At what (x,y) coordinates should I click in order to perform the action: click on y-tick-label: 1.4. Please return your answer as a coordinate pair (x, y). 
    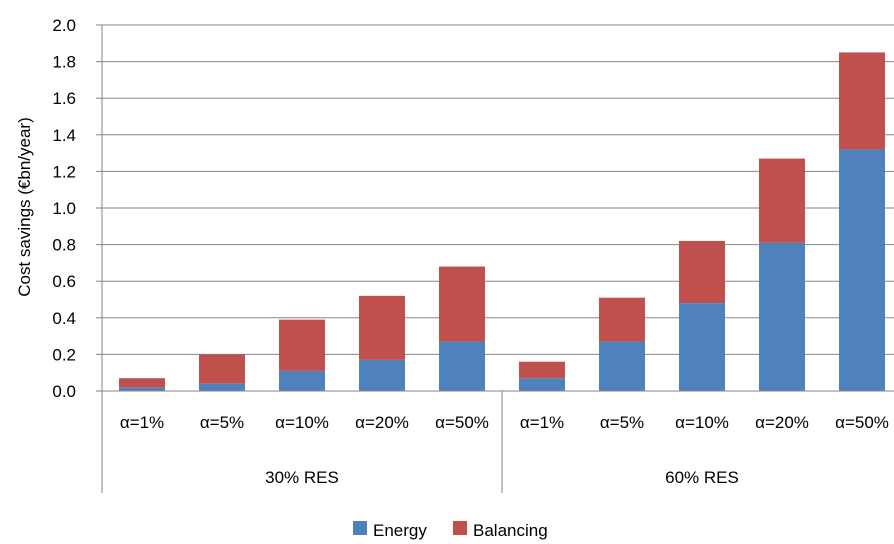
    Looking at the image, I should click on (64, 135).